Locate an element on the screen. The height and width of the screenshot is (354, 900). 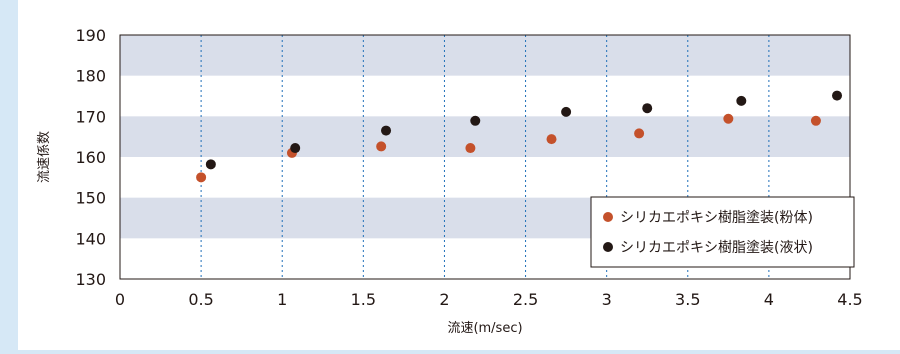
x-tick-label: 1 is located at coordinates (282, 299).